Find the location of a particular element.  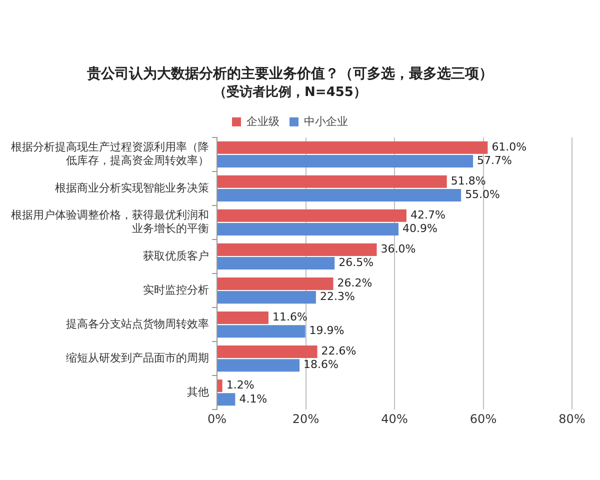

y-tick-label: 缩短从研发到产品面市的周期 is located at coordinates (137, 357).